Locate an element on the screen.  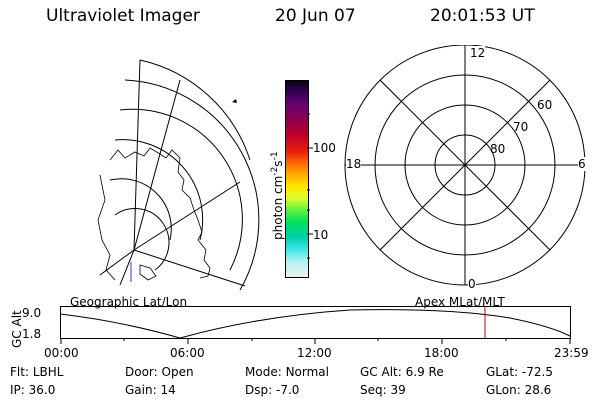
info-glon: GLon: 28.6 is located at coordinates (519, 390).